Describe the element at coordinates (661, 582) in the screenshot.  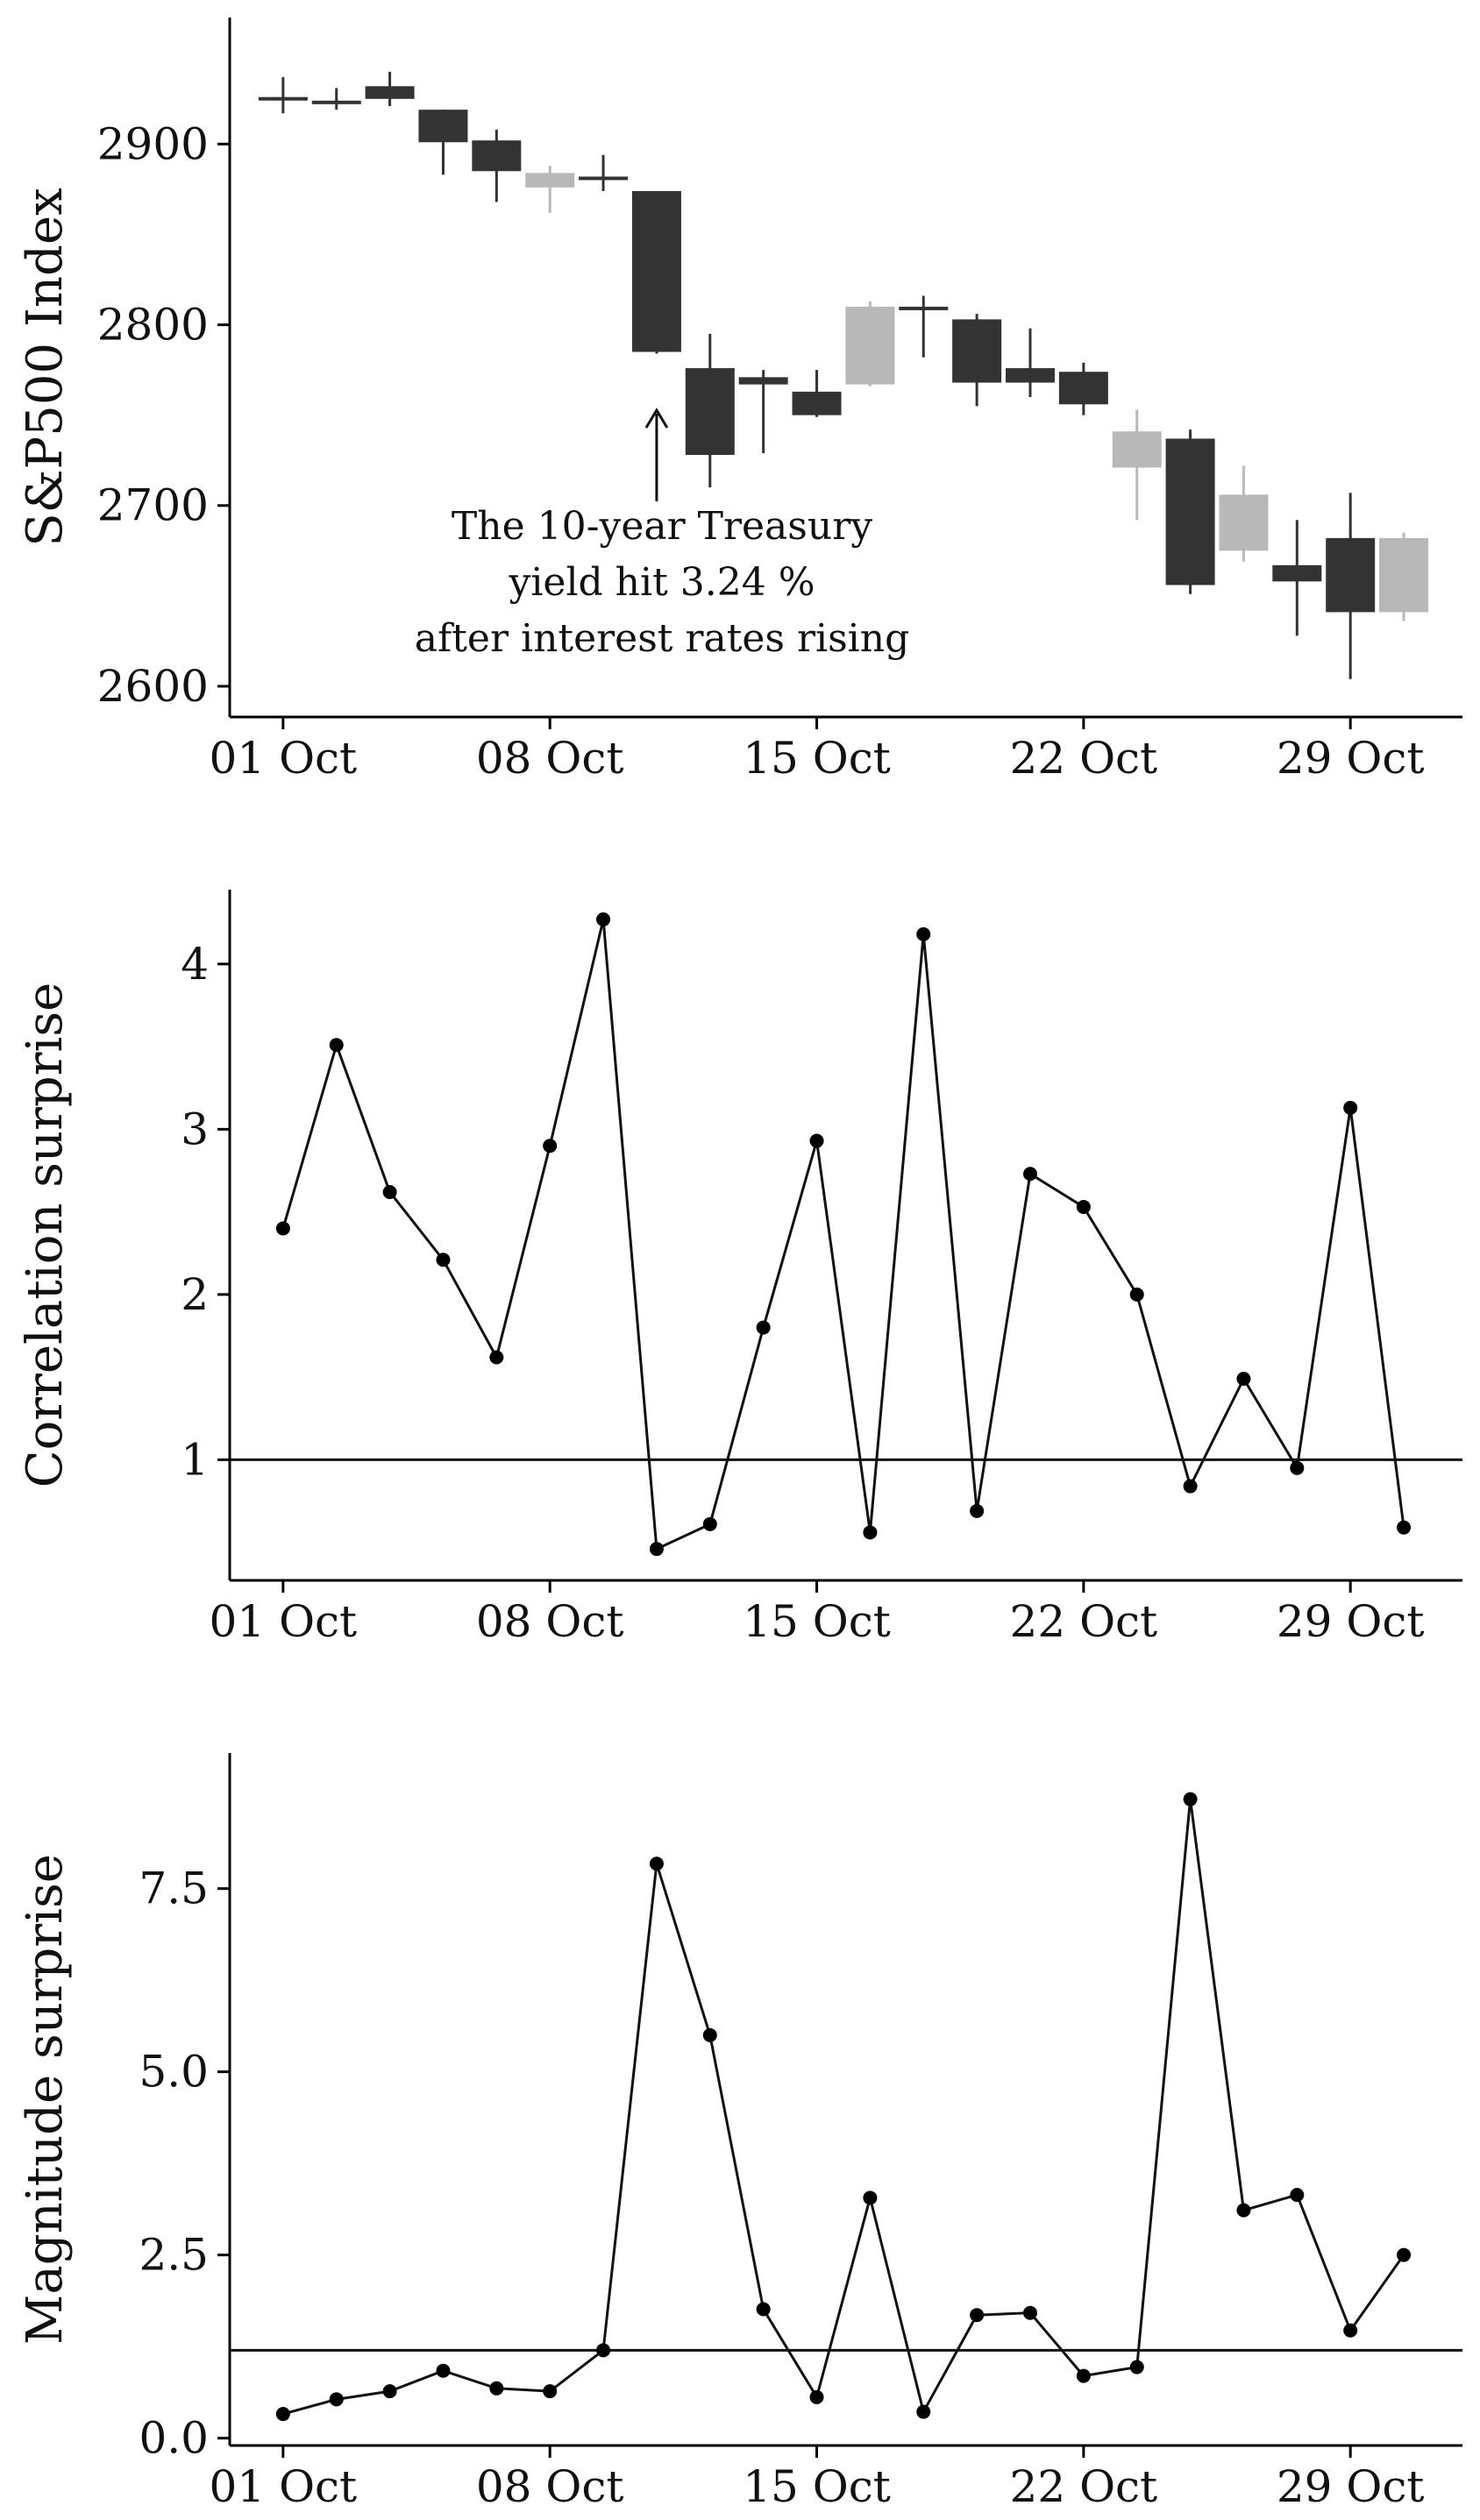
I see `annotation-text-line: yield hit 3.24 %` at that location.